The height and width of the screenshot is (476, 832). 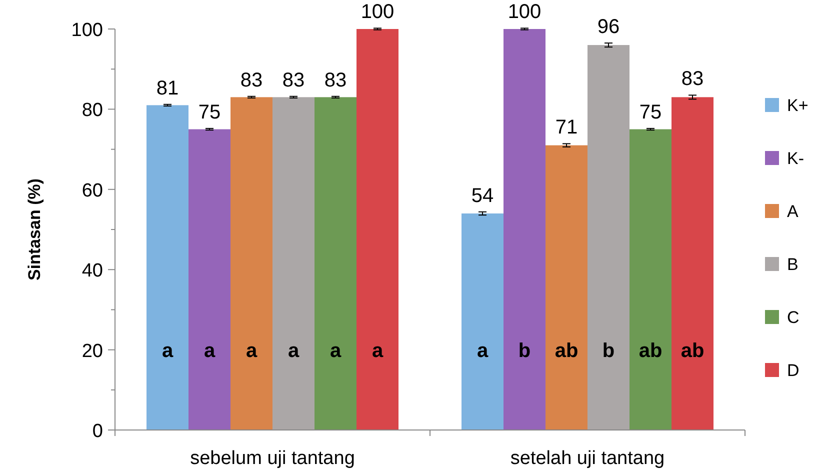 I want to click on legend-label: C, so click(x=793, y=317).